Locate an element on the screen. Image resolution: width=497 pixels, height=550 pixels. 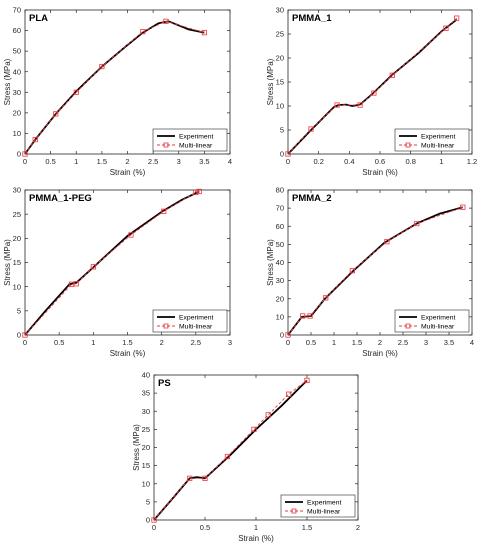
y-tick-label: 60 is located at coordinates (280, 226).